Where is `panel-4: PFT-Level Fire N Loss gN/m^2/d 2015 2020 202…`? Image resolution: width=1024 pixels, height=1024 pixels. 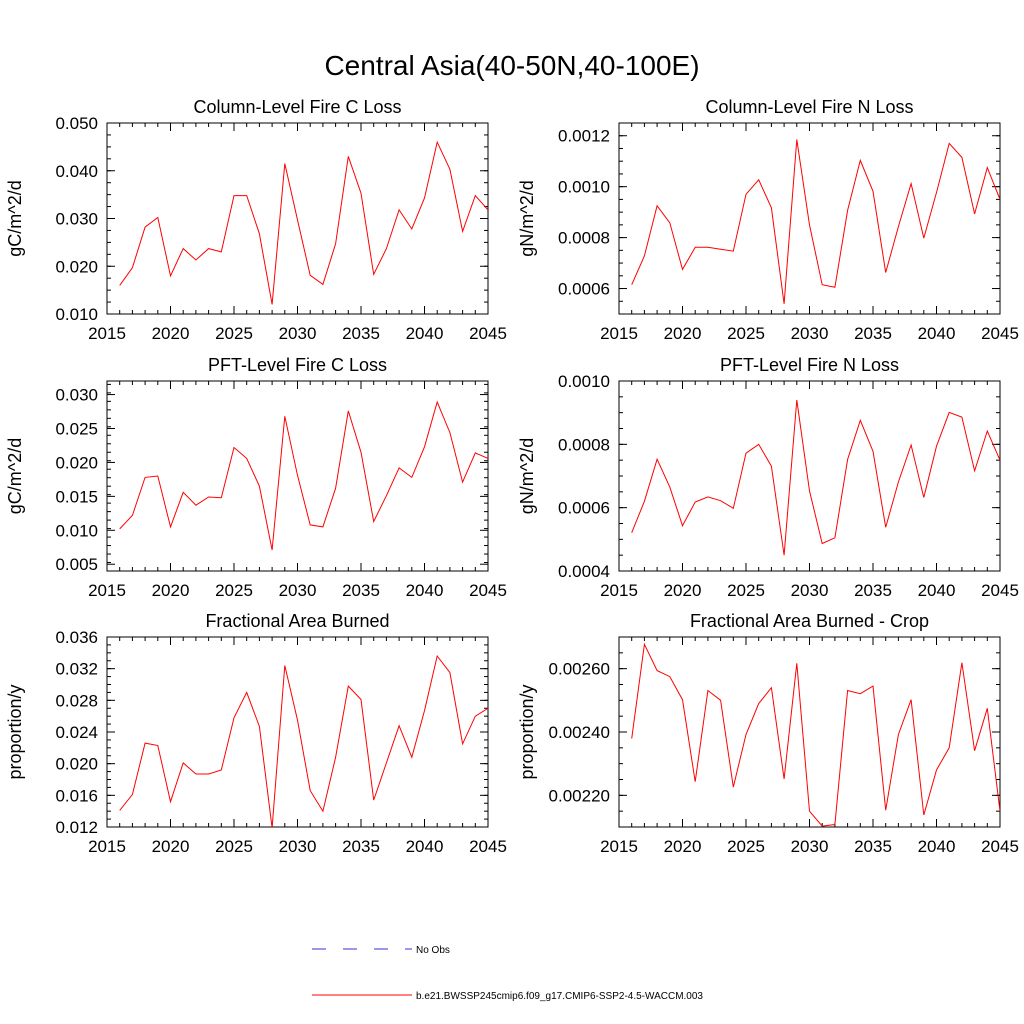
panel-4: PFT-Level Fire N Loss gN/m^2/d 2015 2020 202… is located at coordinates (768, 477).